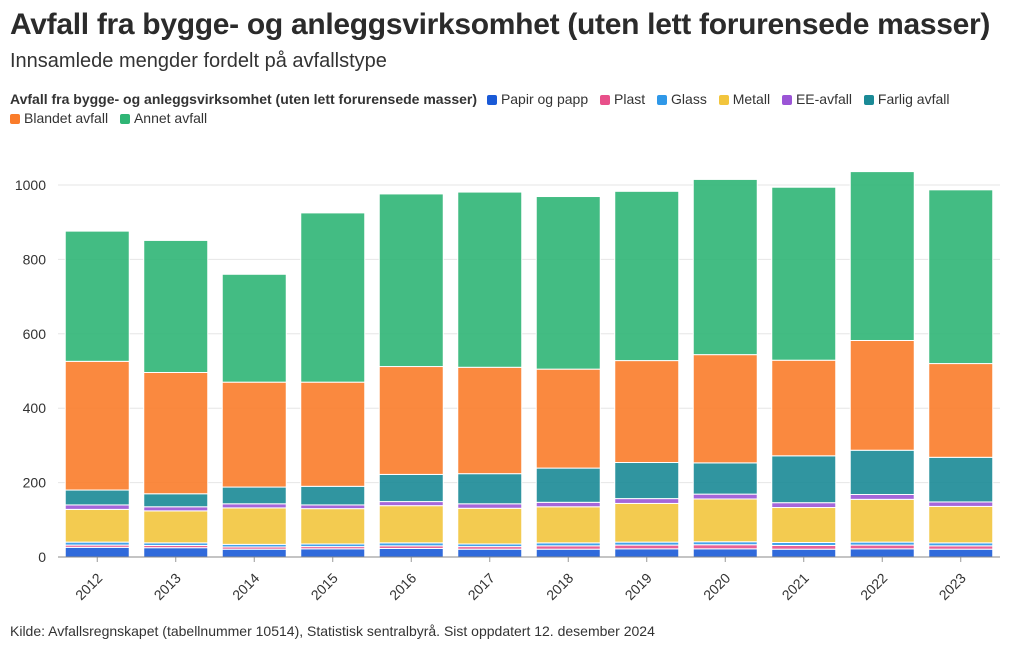 The height and width of the screenshot is (650, 1020). I want to click on legend-item-blandet-avfall: Blandet avfall, so click(59, 118).